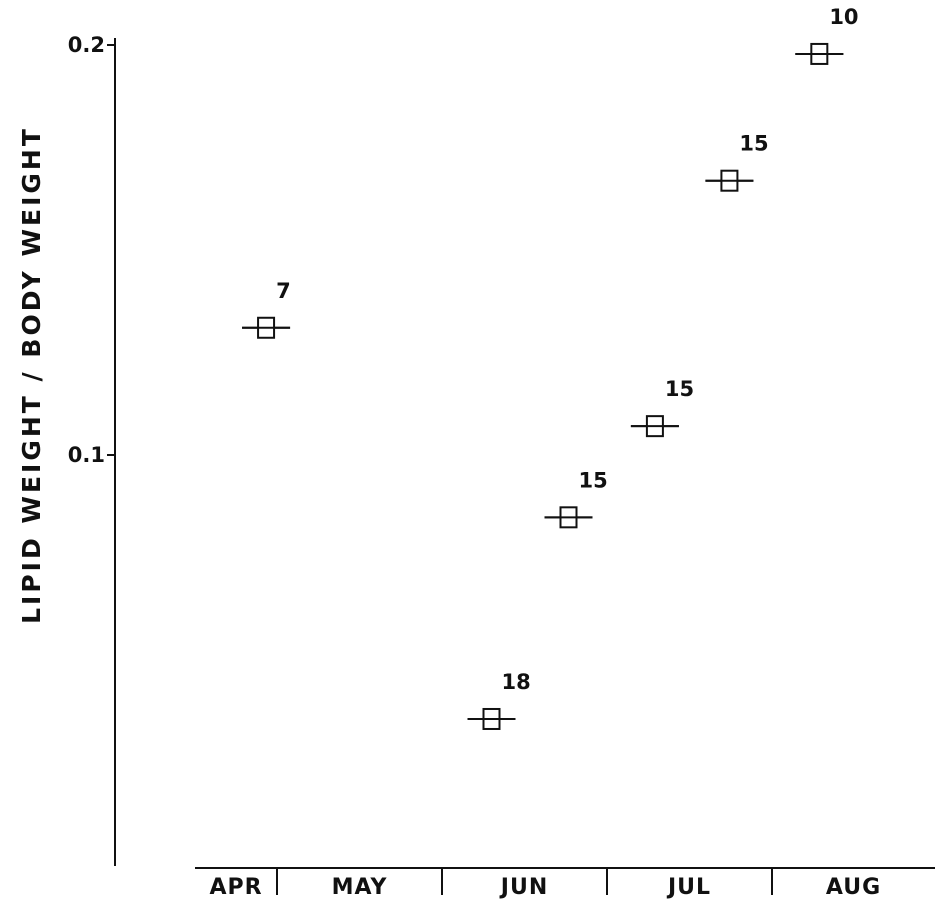 This screenshot has height=899, width=935. What do you see at coordinates (853, 887) in the screenshot?
I see `month-label: AUG` at bounding box center [853, 887].